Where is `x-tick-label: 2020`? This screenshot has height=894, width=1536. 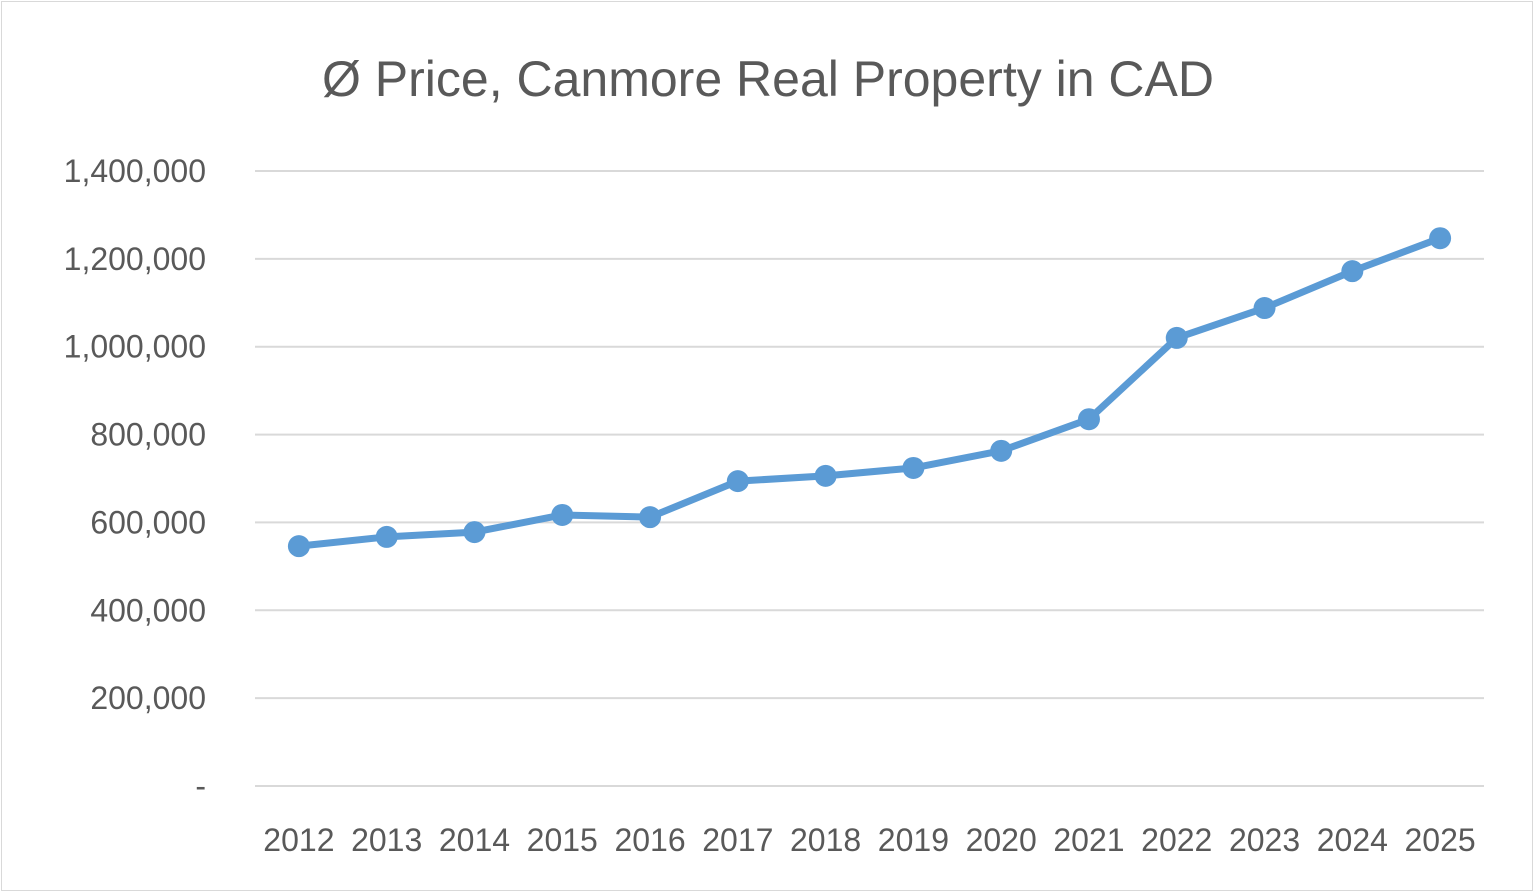
x-tick-label: 2020 is located at coordinates (1001, 840).